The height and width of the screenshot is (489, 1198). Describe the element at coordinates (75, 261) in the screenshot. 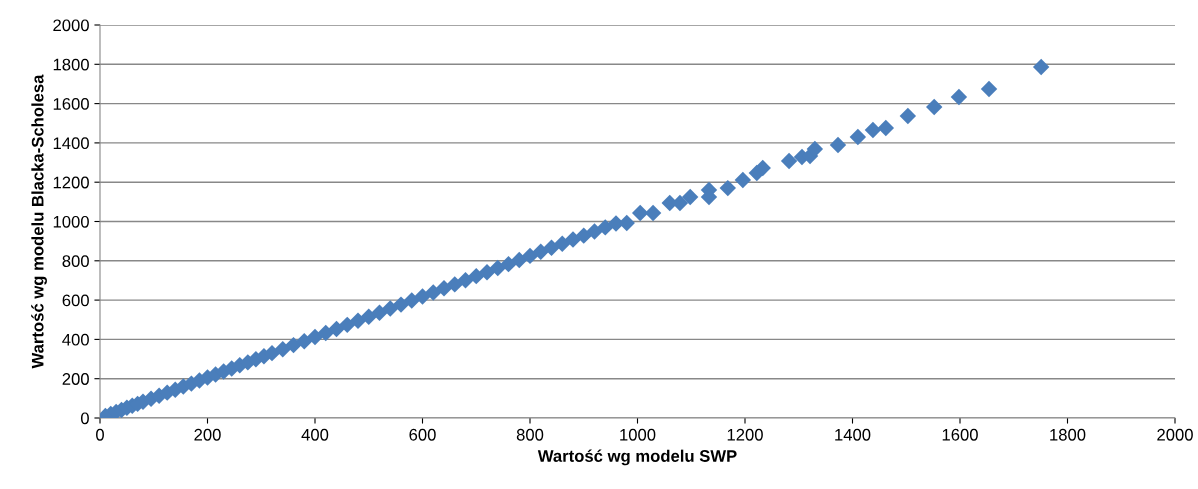

I see `y-tick-label: 800` at that location.